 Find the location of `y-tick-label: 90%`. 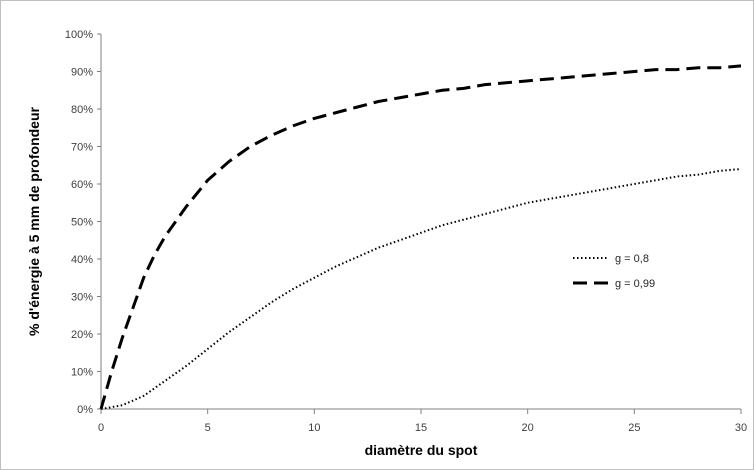

y-tick-label: 90% is located at coordinates (82, 73).